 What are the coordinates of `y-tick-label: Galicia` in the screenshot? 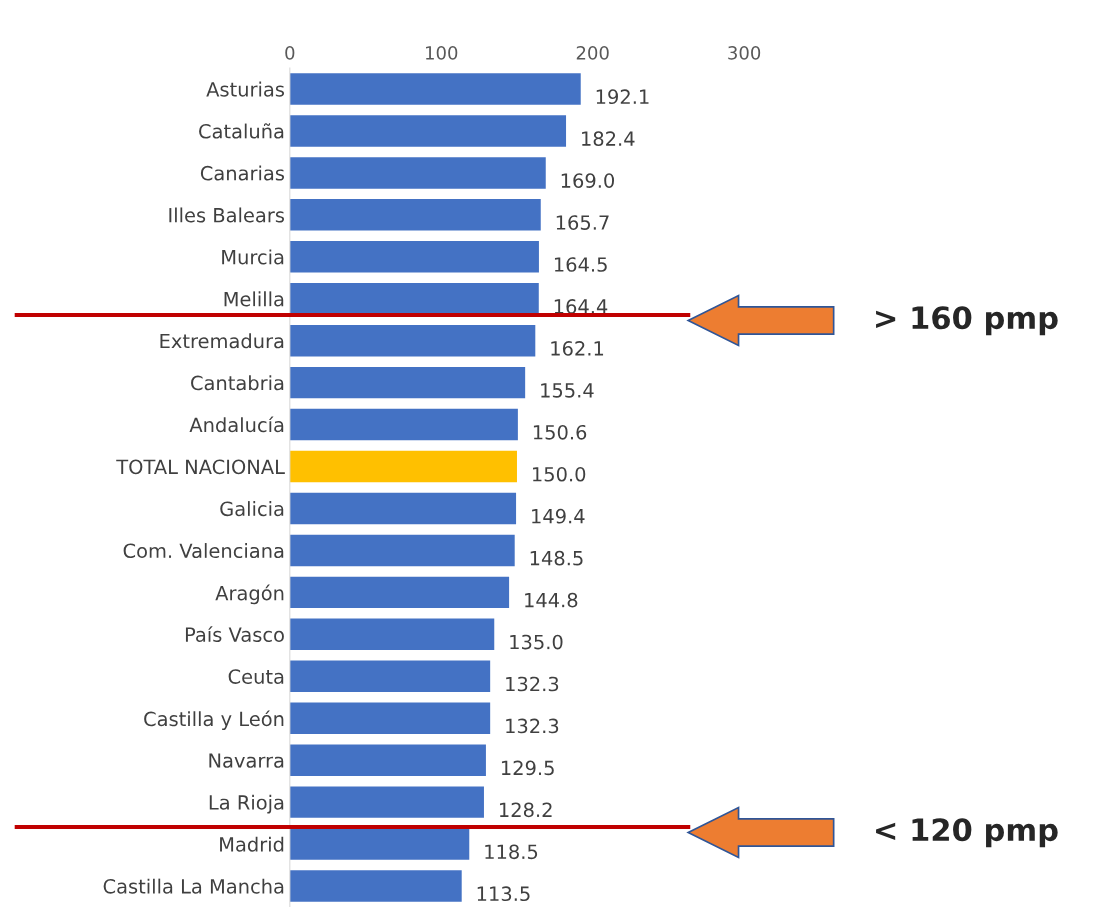 It's located at (252, 509).